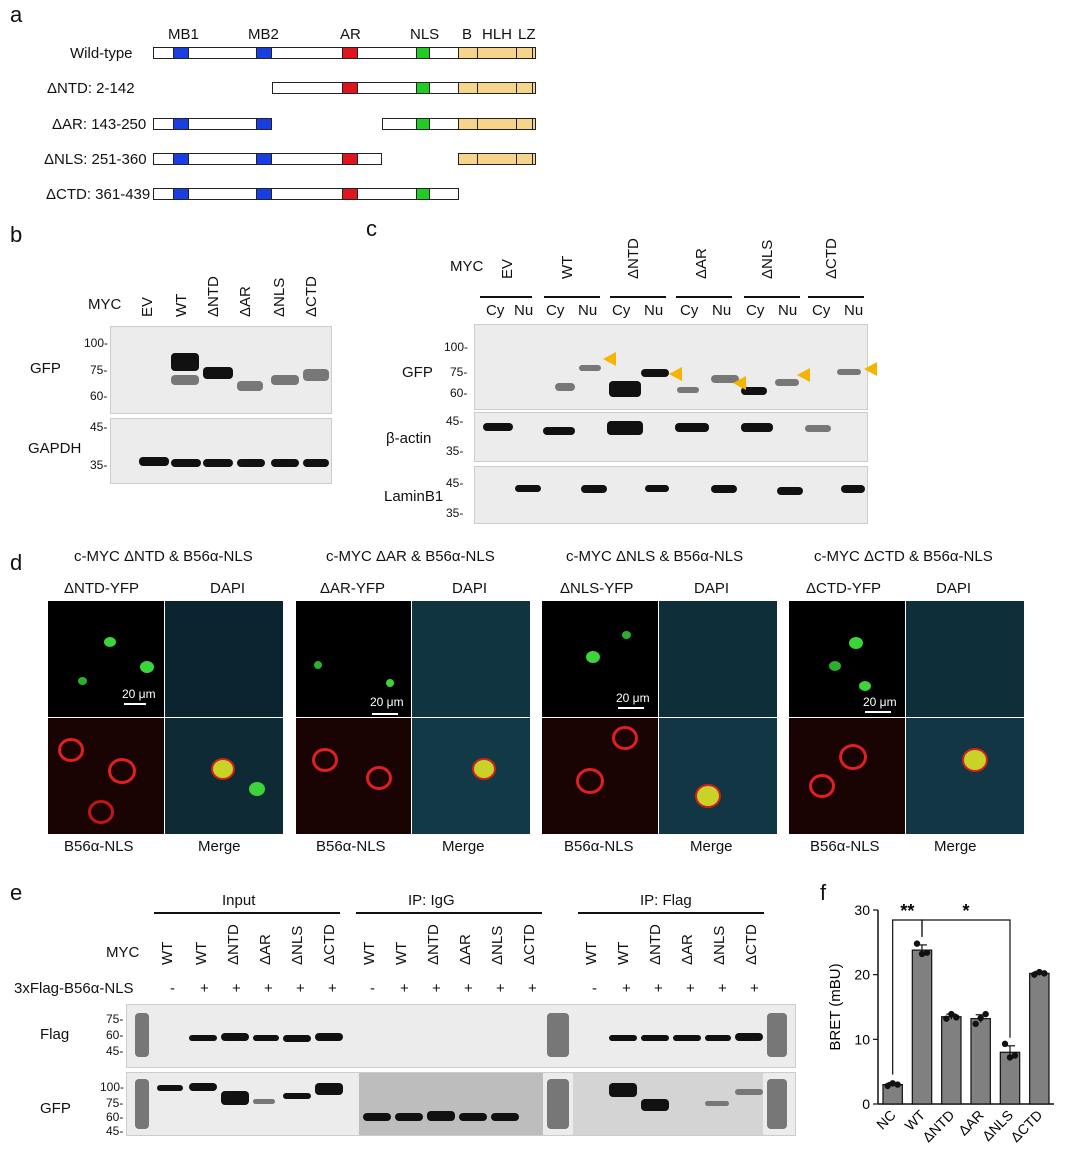 This screenshot has height=1157, width=1080. What do you see at coordinates (163, 556) in the screenshot?
I see `micrograph-title: c-MYC ΔNTD & B56α-NLS` at bounding box center [163, 556].